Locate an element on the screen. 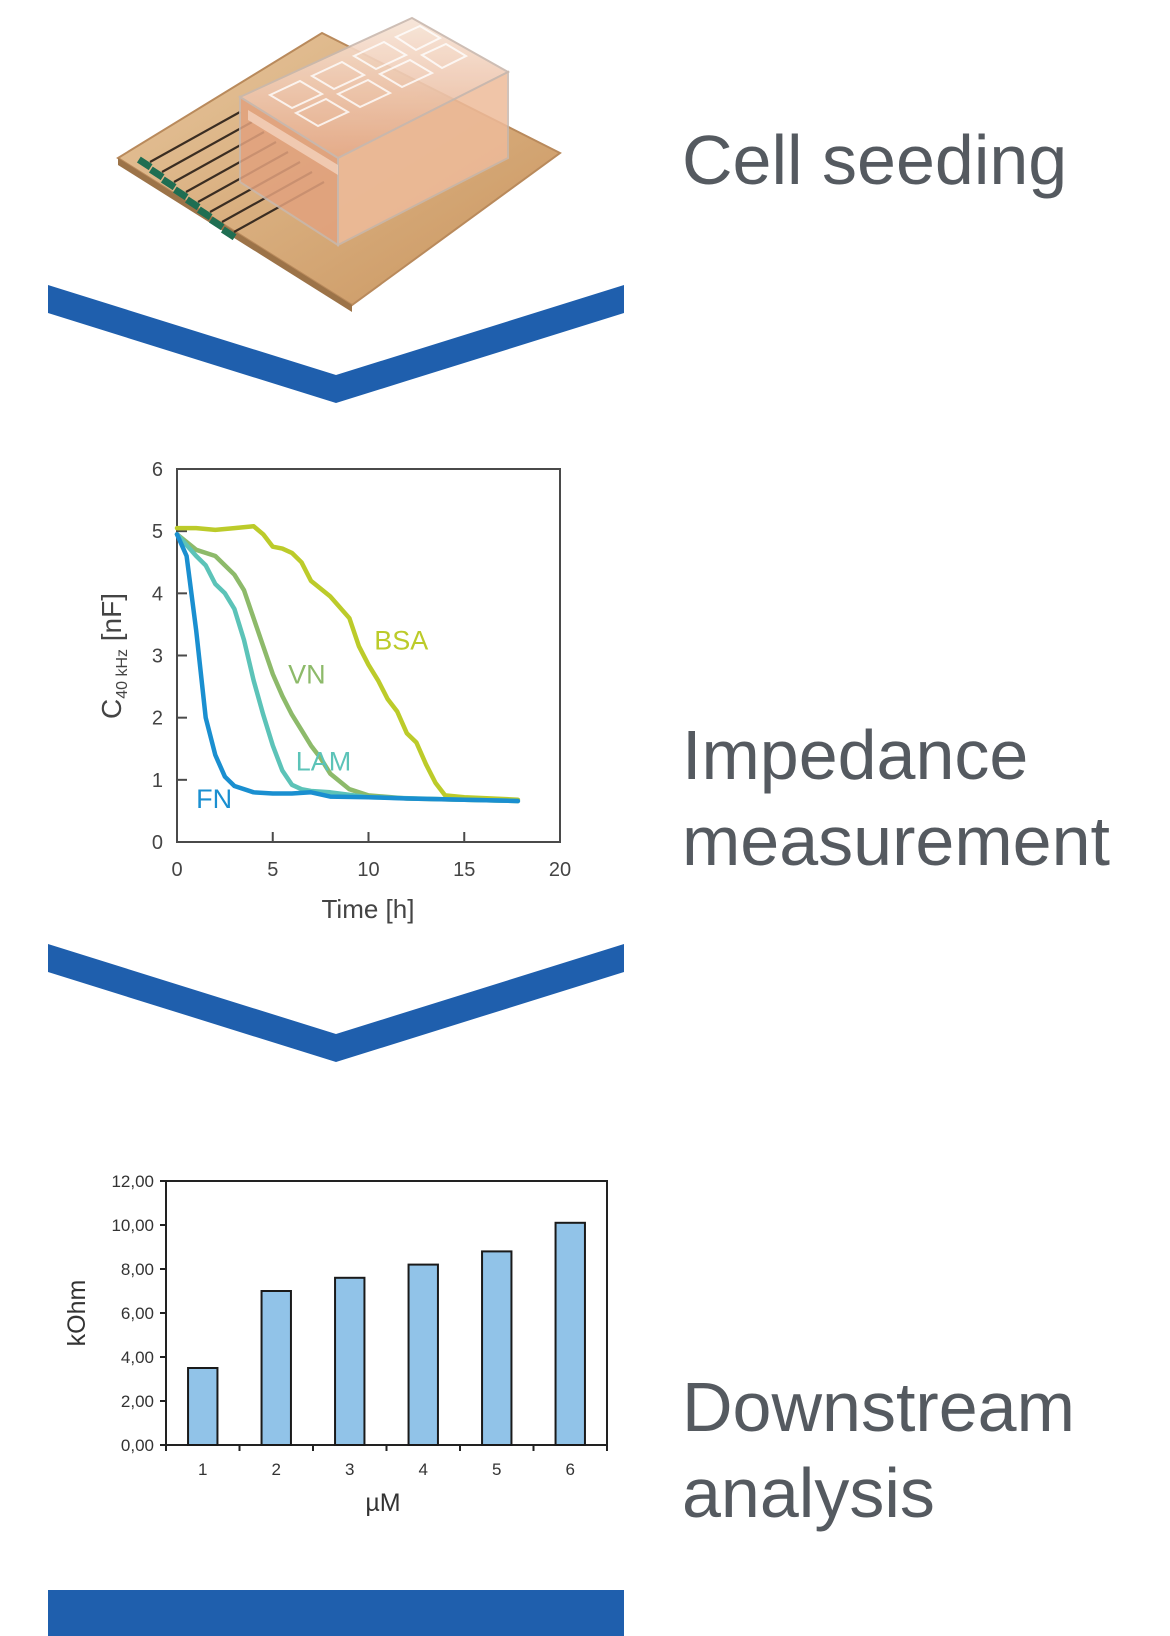 The width and height of the screenshot is (1170, 1636). bar-chart-x-tick-label: 3 is located at coordinates (349, 1469).